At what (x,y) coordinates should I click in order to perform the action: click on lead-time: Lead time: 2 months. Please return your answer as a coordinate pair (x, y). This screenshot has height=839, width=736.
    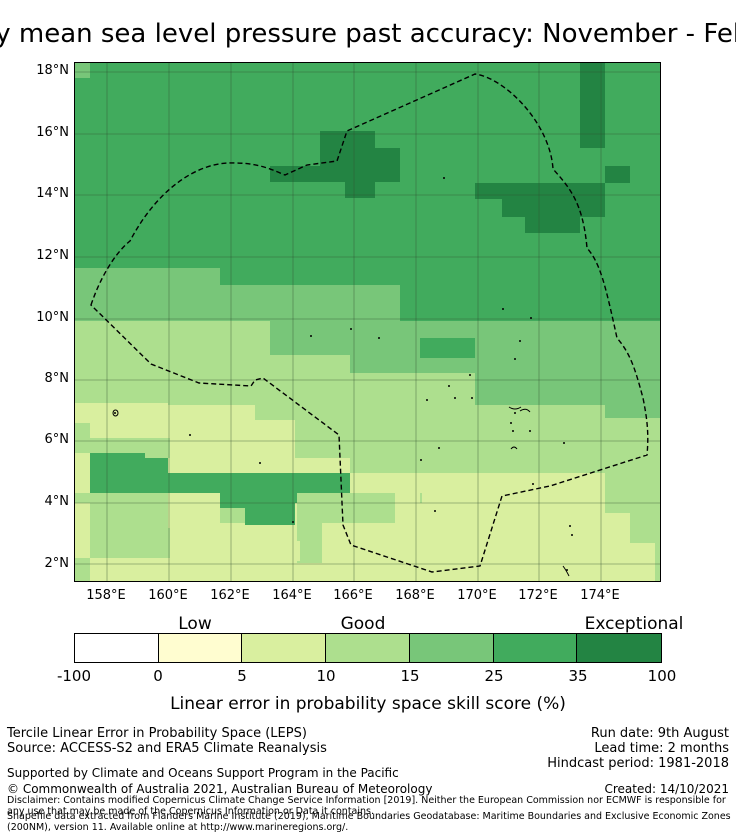
    Looking at the image, I should click on (661, 748).